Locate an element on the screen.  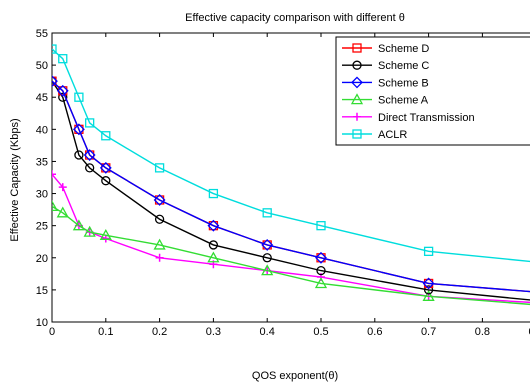
x-tick-label: 0.4 is located at coordinates (267, 332).